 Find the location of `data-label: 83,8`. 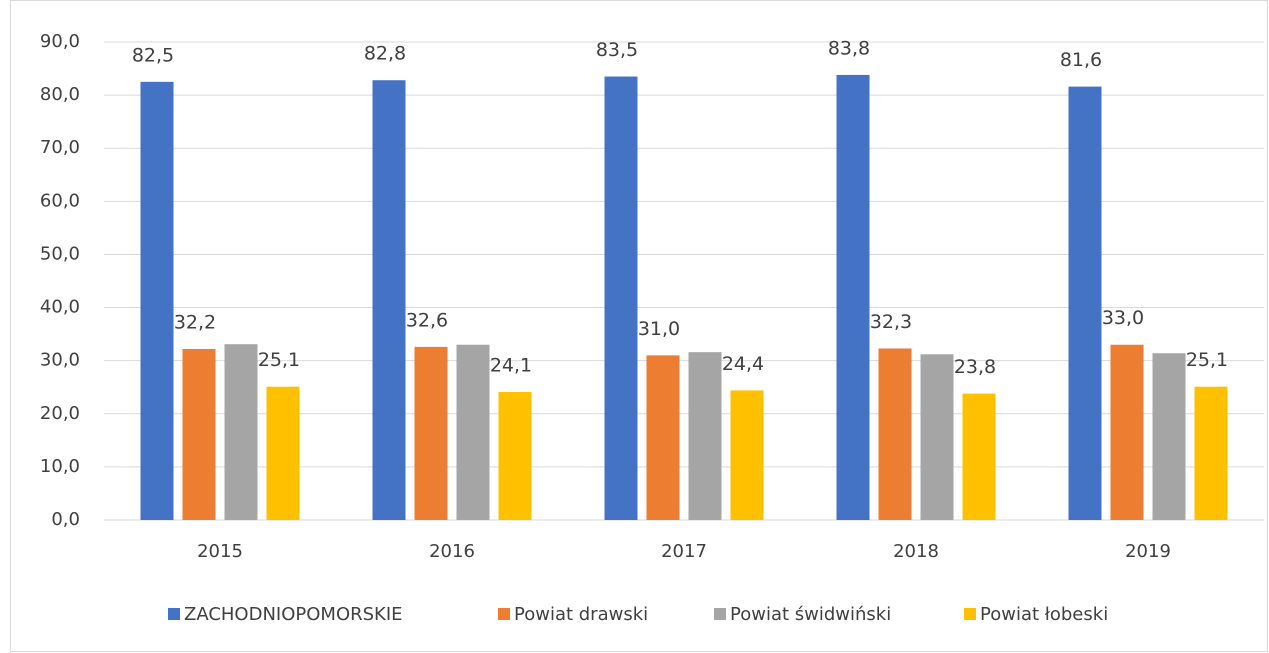

data-label: 83,8 is located at coordinates (849, 48).